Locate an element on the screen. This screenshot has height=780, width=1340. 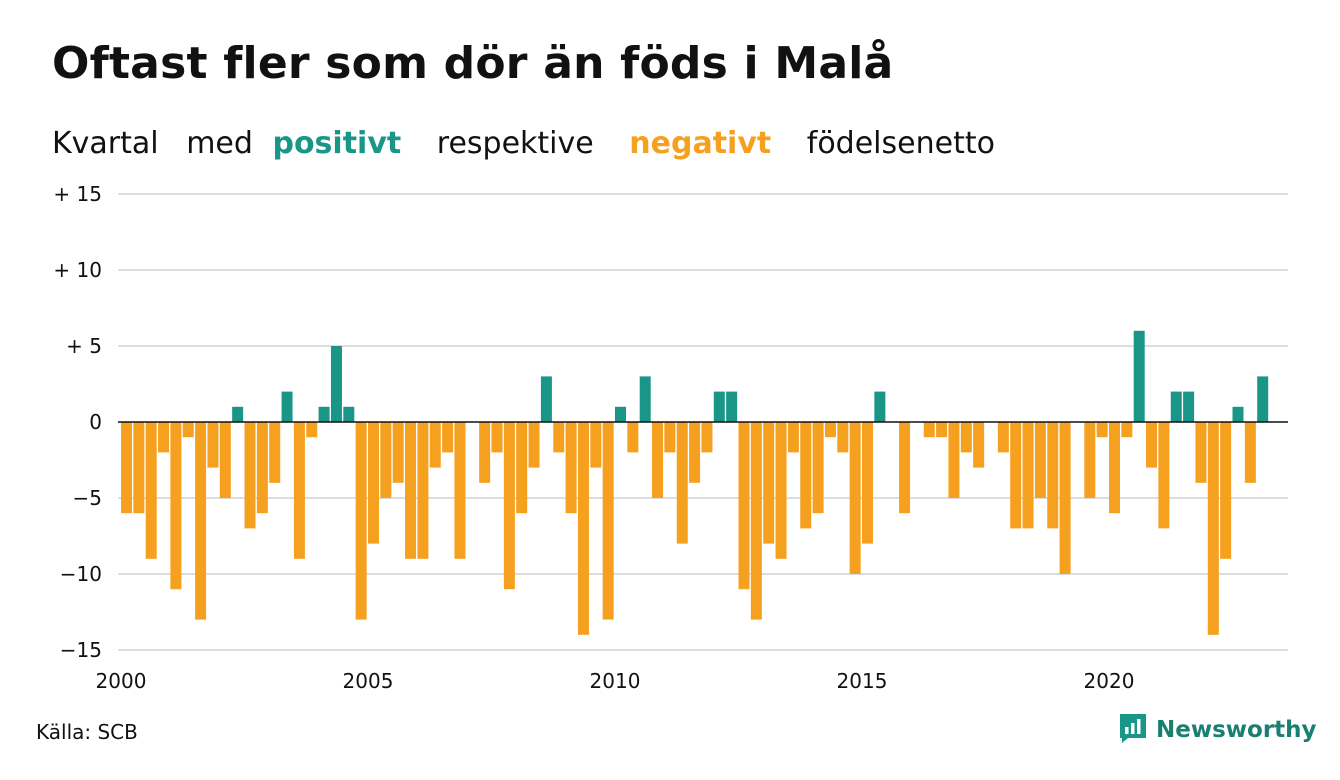
subtitle-positive-word: positivt is located at coordinates (337, 143).